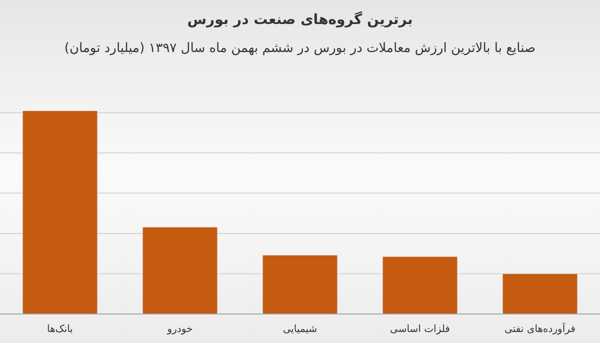 This screenshot has width=600, height=343. I want to click on chart-title: برترین گروه‌های صنعت در بورس, so click(300, 19).